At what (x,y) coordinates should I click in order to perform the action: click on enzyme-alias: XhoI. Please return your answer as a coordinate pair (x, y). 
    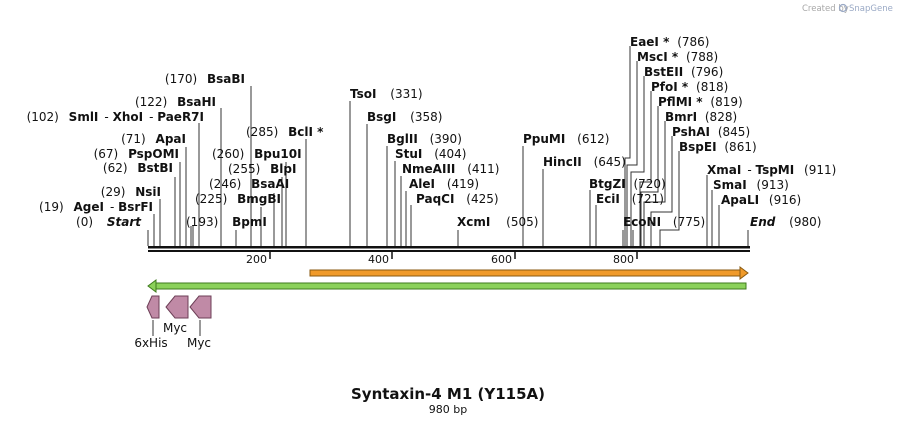
    Looking at the image, I should click on (128, 117).